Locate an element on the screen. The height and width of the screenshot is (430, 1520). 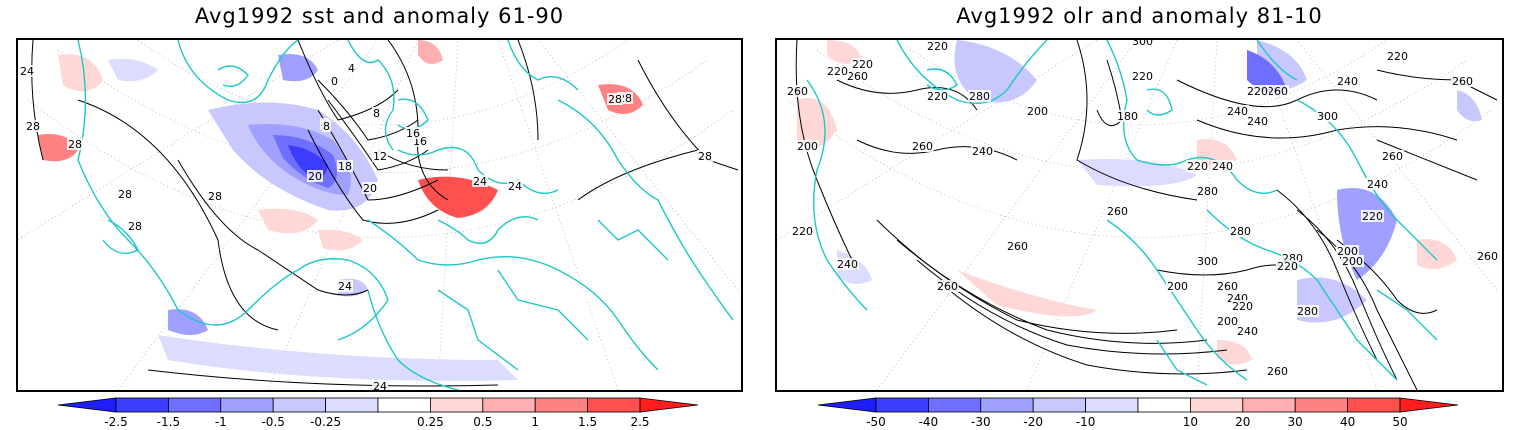
colorbar-tick-label: -40 is located at coordinates (928, 422).